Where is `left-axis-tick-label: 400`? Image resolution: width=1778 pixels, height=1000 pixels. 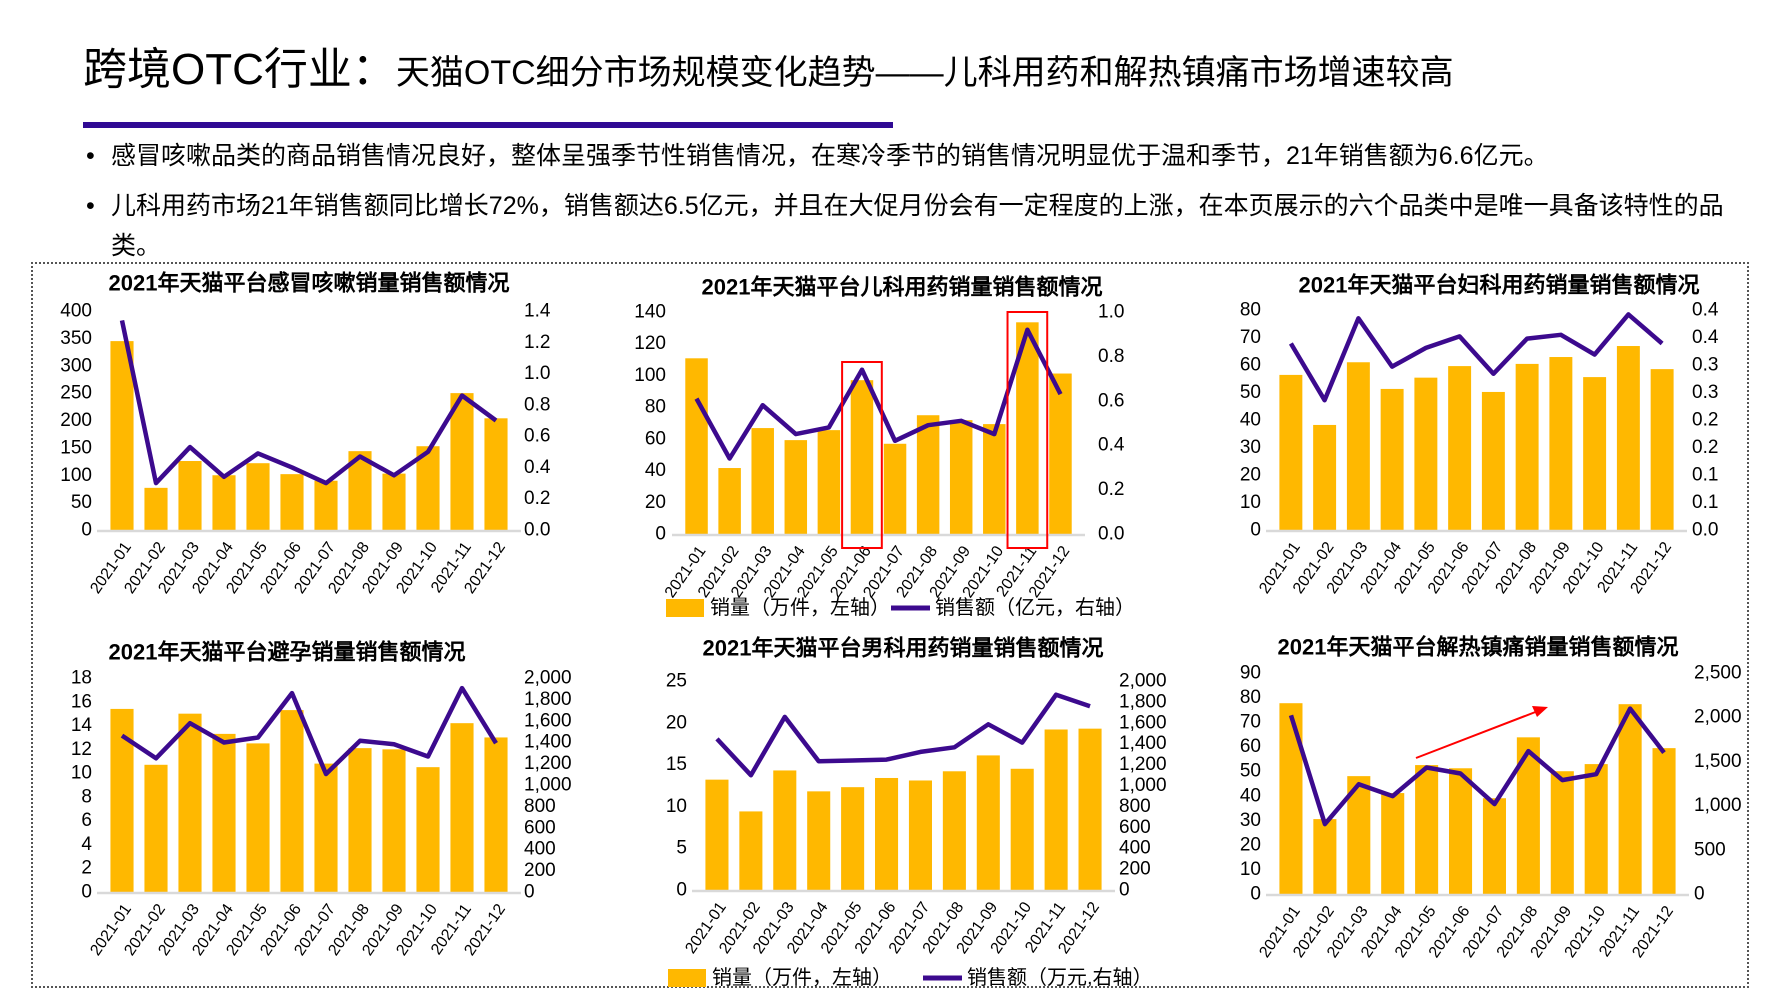
left-axis-tick-label: 400 is located at coordinates (76, 311).